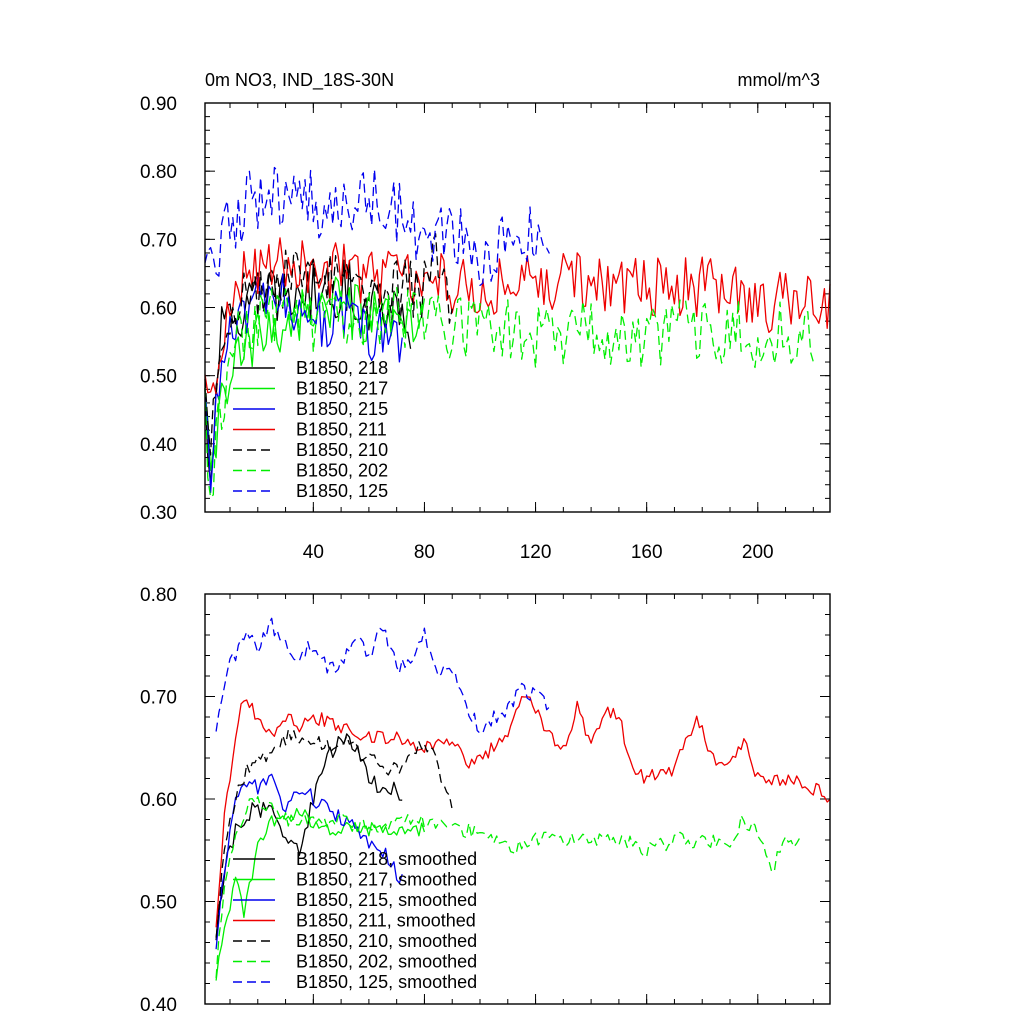  What do you see at coordinates (386, 880) in the screenshot?
I see `legend-label: B1850, 217, smoothed` at bounding box center [386, 880].